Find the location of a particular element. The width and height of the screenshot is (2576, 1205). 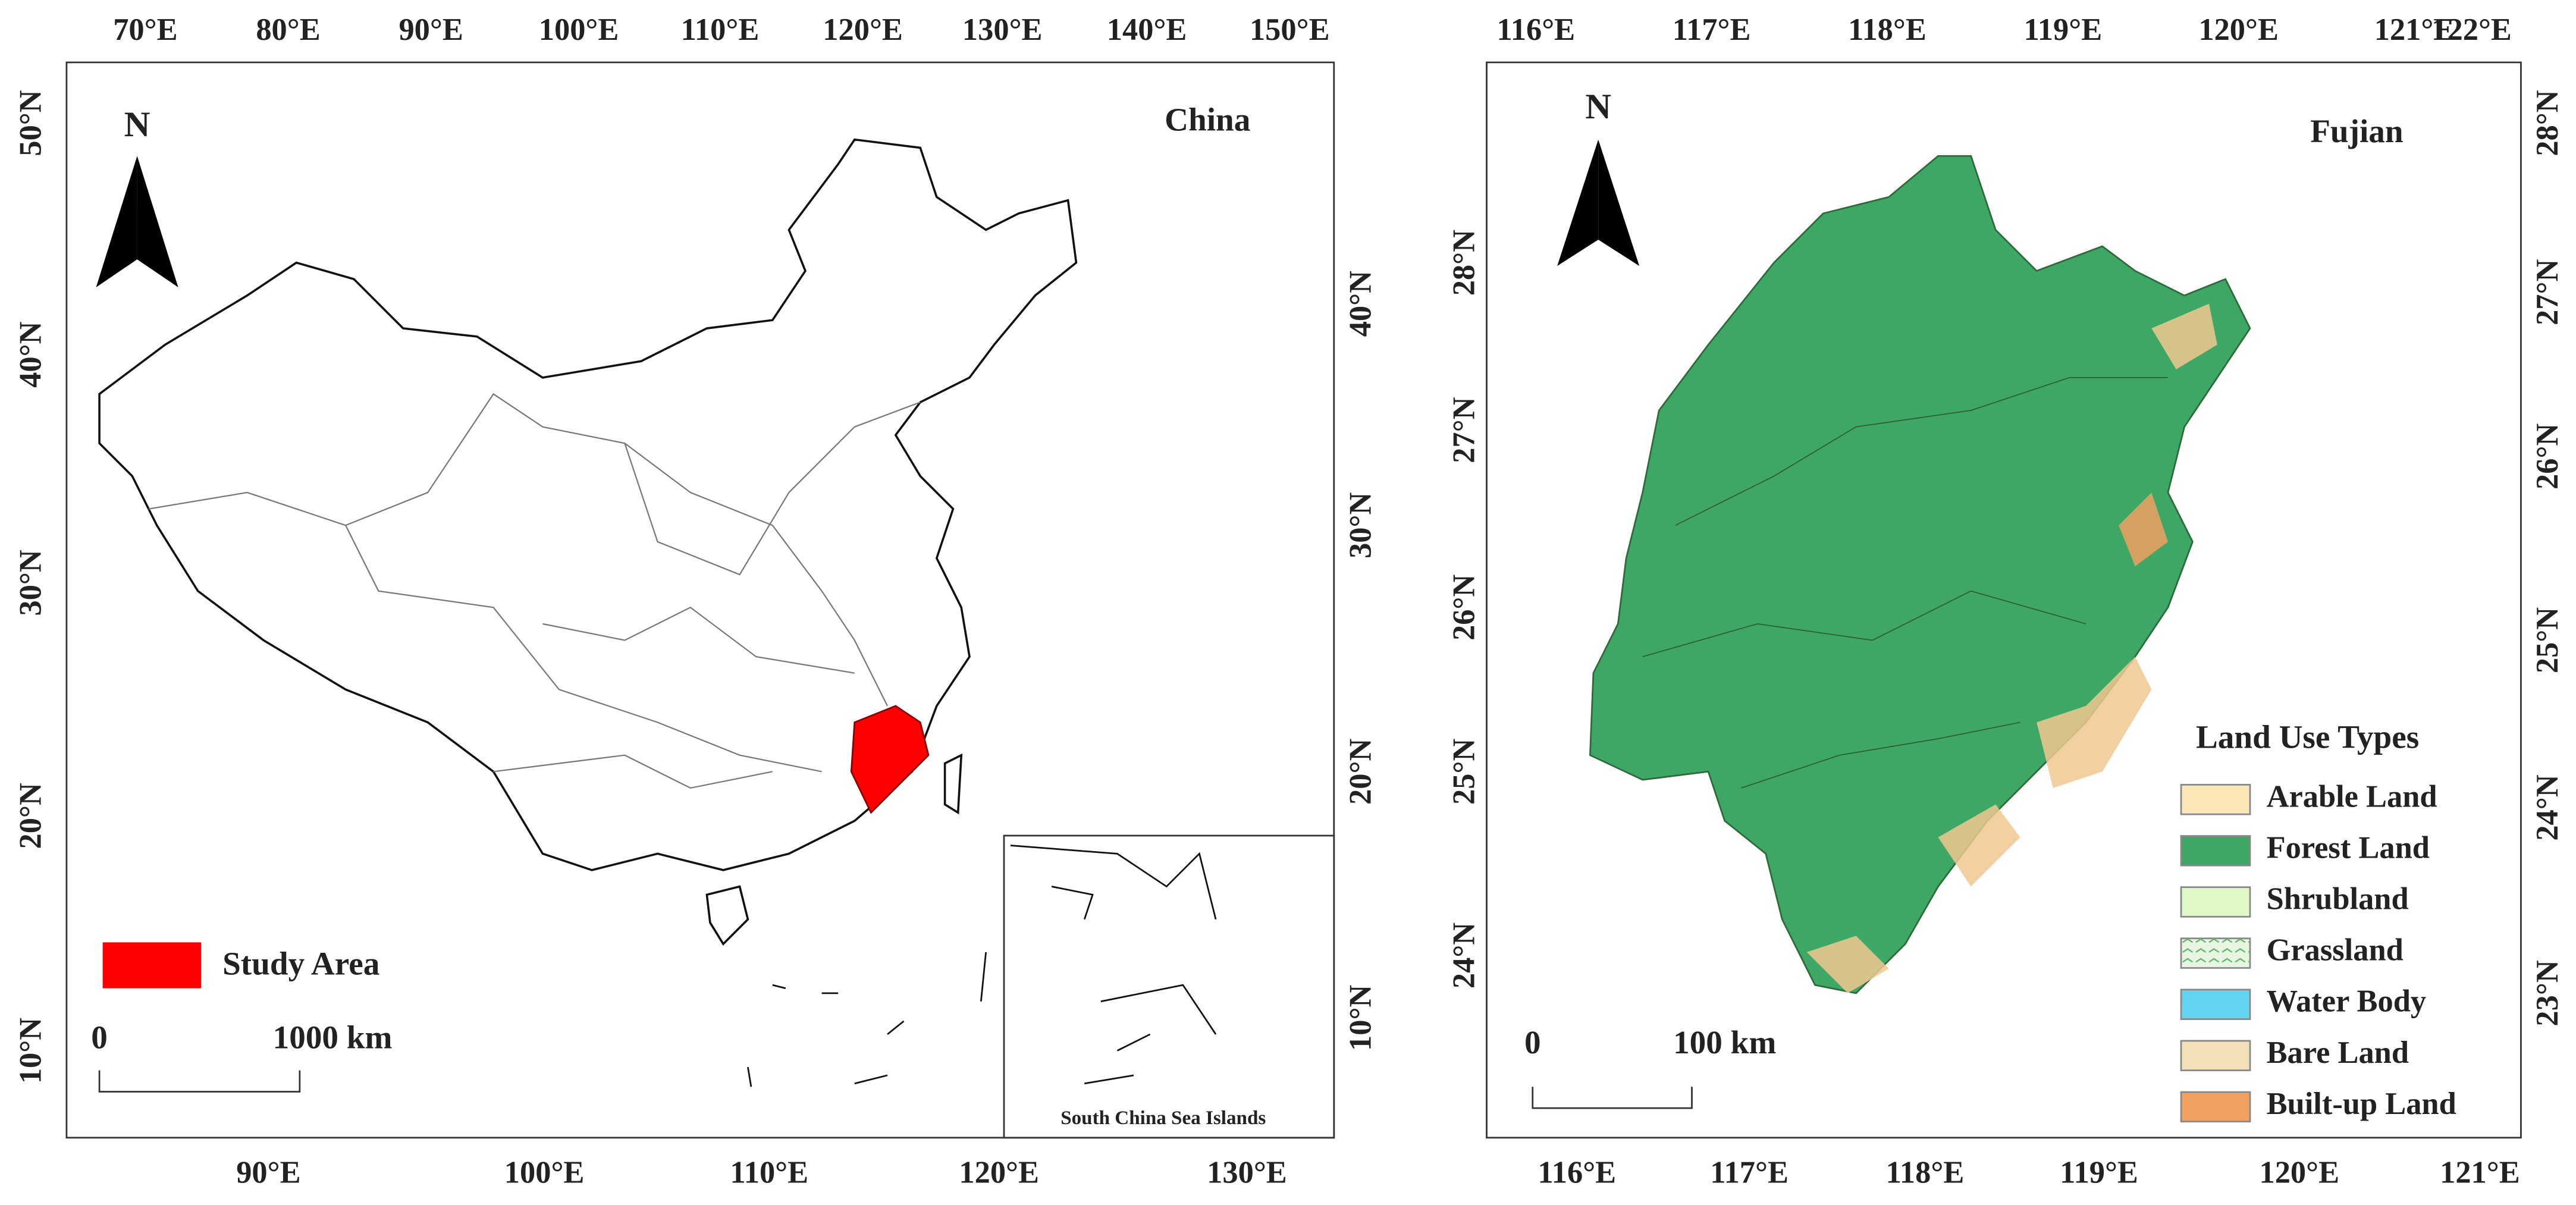

inset-frame is located at coordinates (1169, 986).